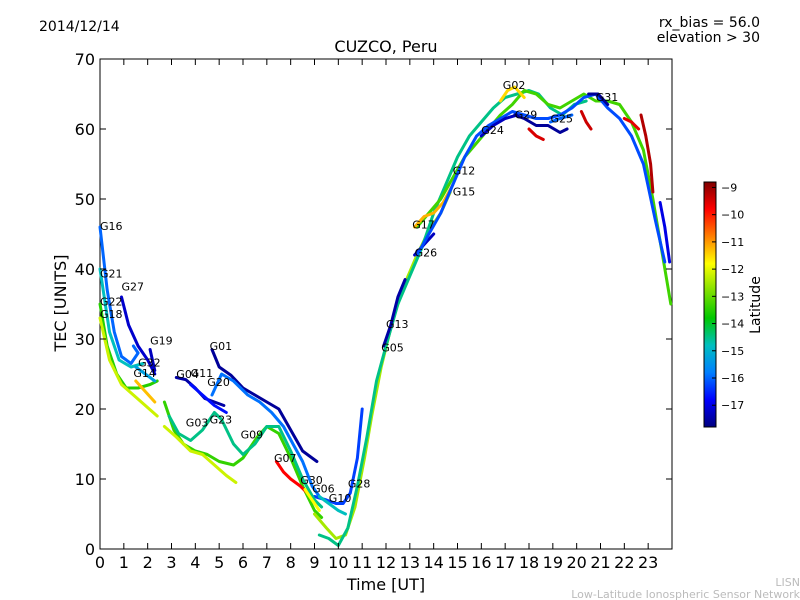 The image size is (800, 600). What do you see at coordinates (133, 287) in the screenshot?
I see `prn-label: G27` at bounding box center [133, 287].